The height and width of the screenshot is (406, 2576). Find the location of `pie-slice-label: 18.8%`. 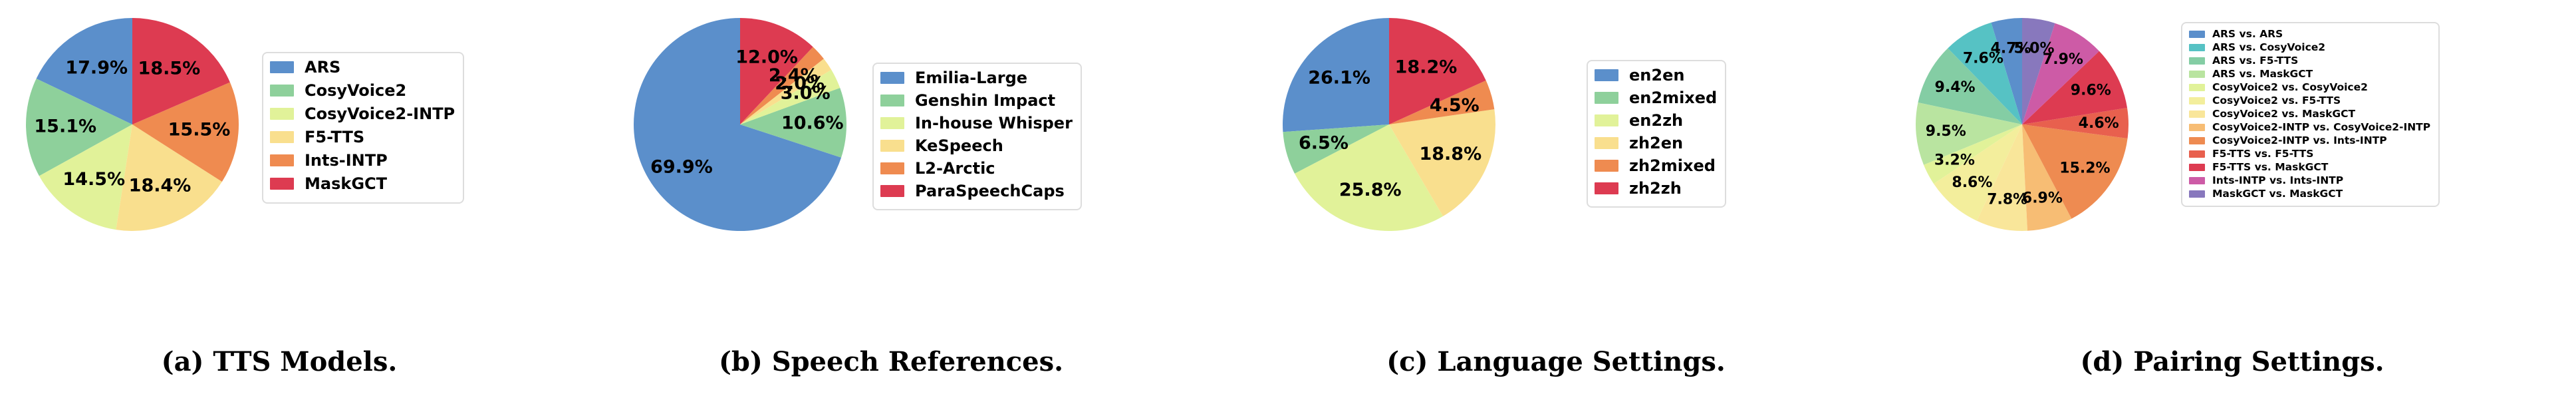

pie-slice-label: 18.8% is located at coordinates (1450, 154).